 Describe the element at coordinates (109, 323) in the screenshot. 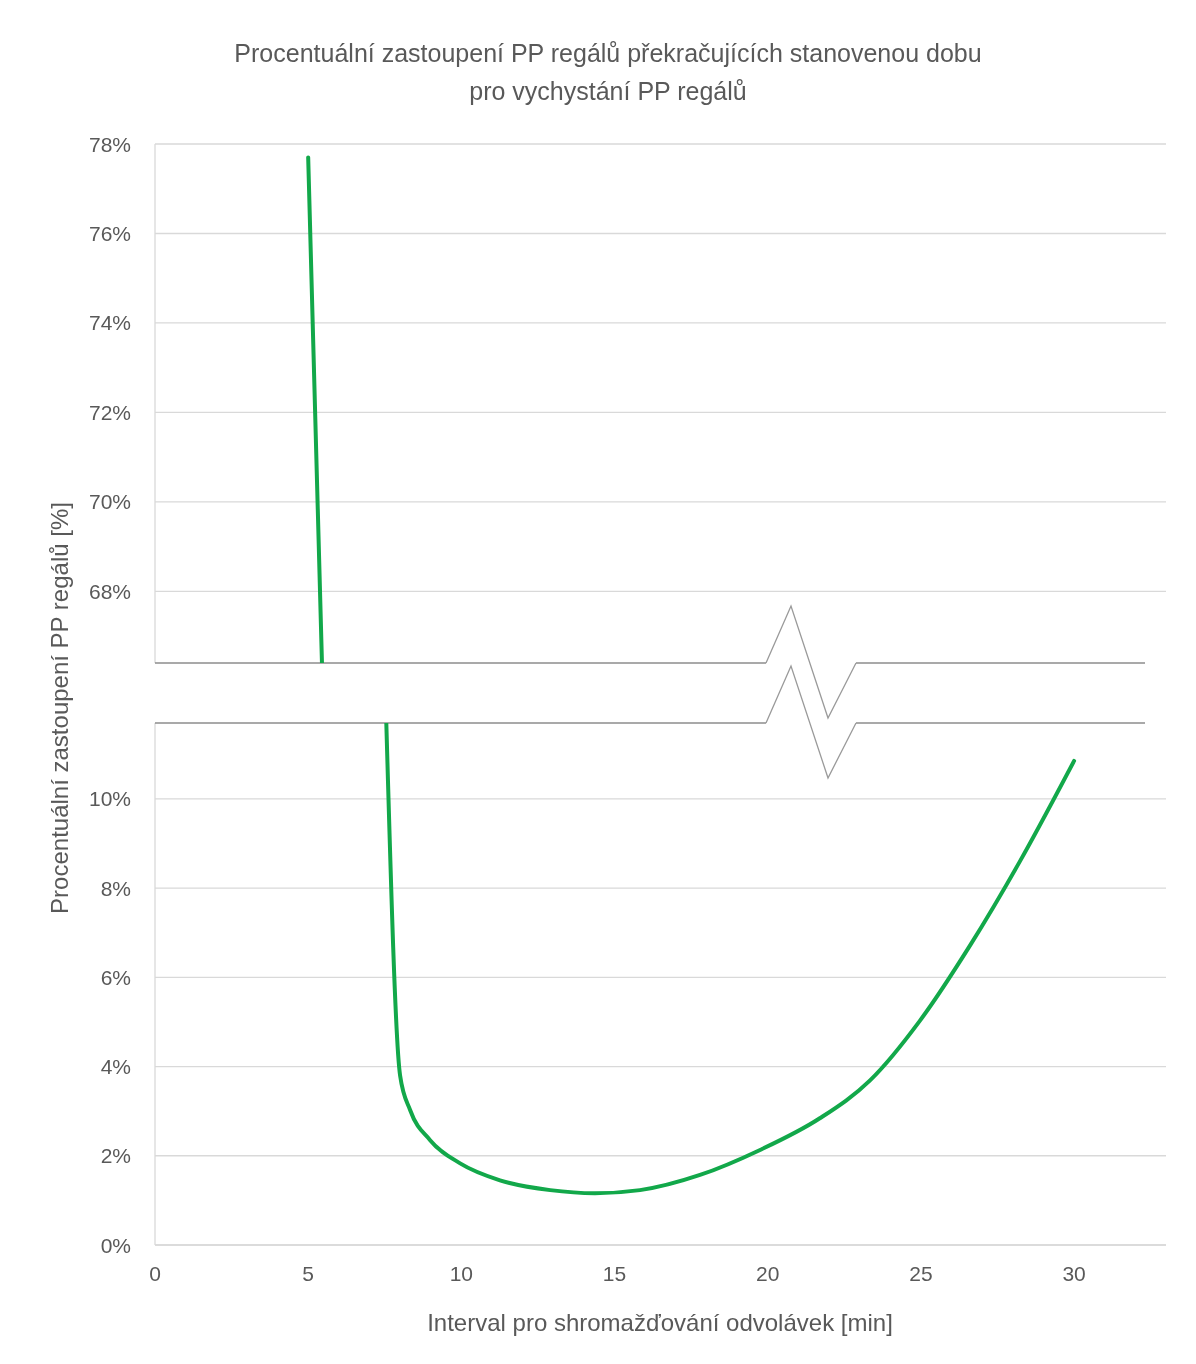

I see `y-tick-label: 74%` at that location.